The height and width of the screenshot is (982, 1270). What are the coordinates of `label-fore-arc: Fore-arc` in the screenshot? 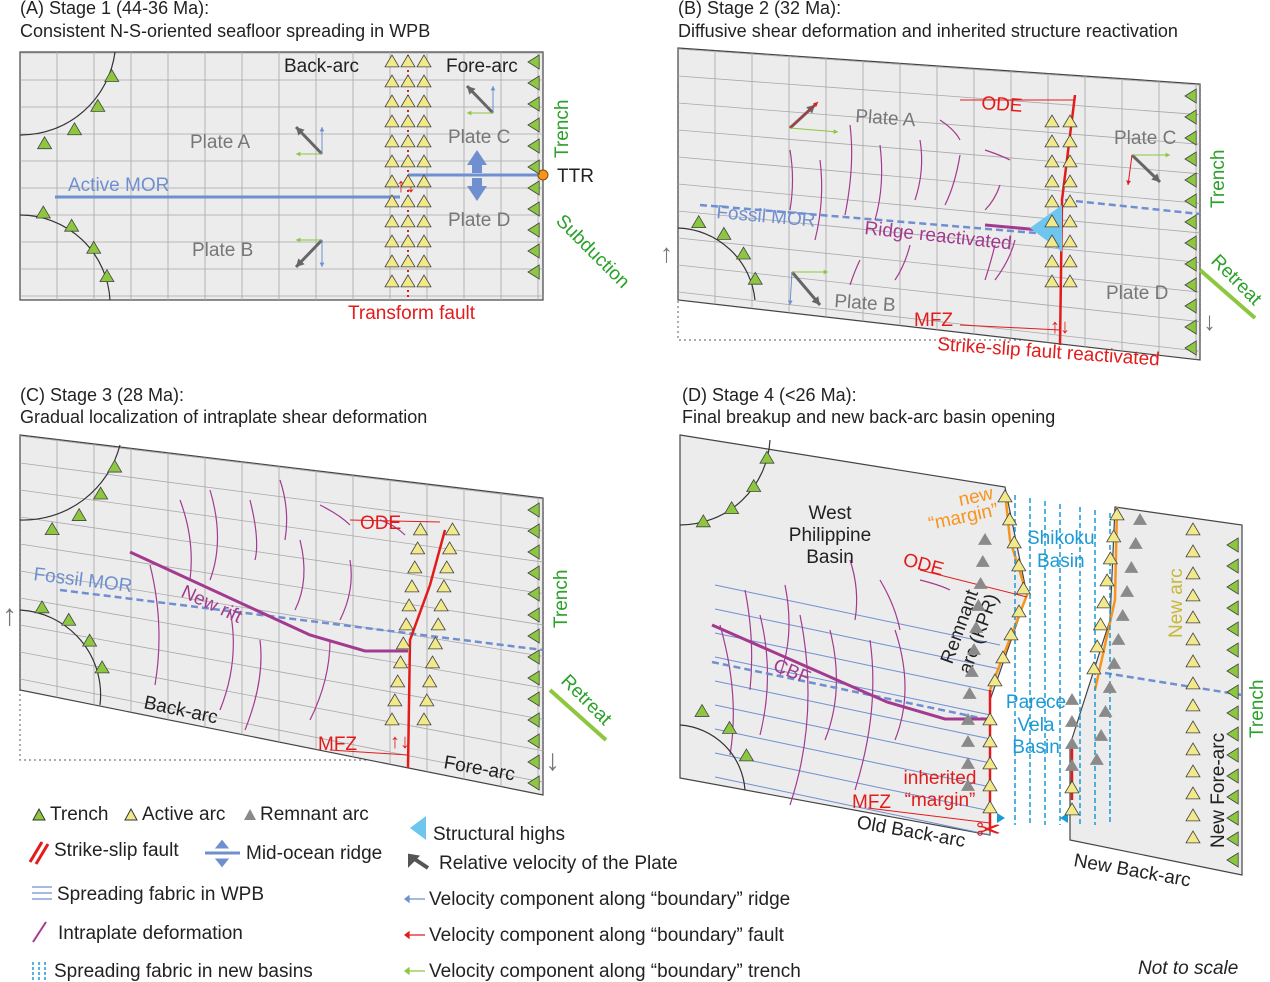 It's located at (482, 66).